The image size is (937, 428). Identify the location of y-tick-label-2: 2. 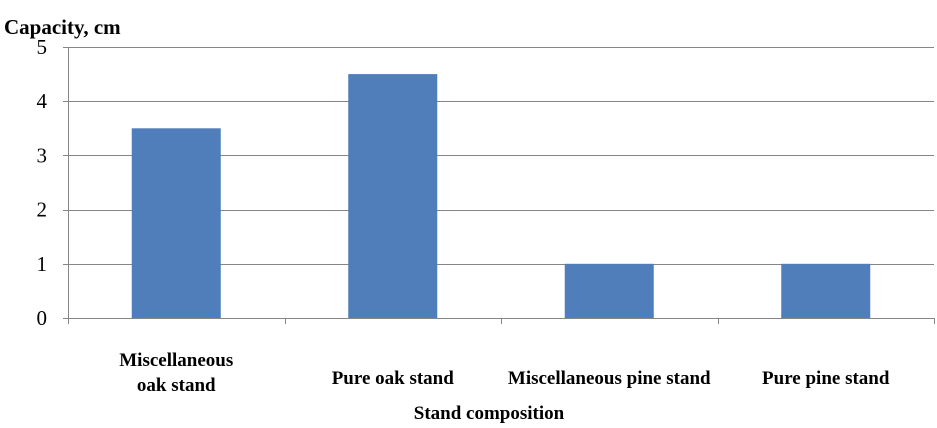
(42, 210).